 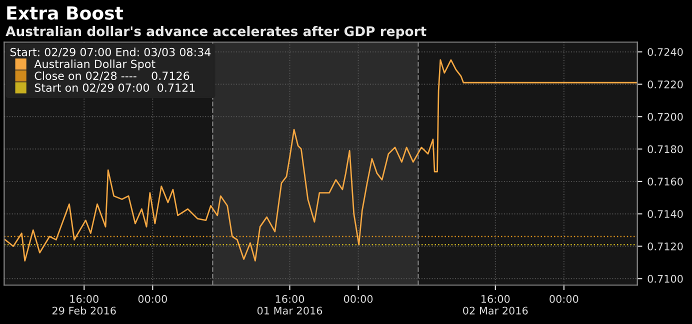 What do you see at coordinates (665, 182) in the screenshot?
I see `y-tick-label: 0.7160` at bounding box center [665, 182].